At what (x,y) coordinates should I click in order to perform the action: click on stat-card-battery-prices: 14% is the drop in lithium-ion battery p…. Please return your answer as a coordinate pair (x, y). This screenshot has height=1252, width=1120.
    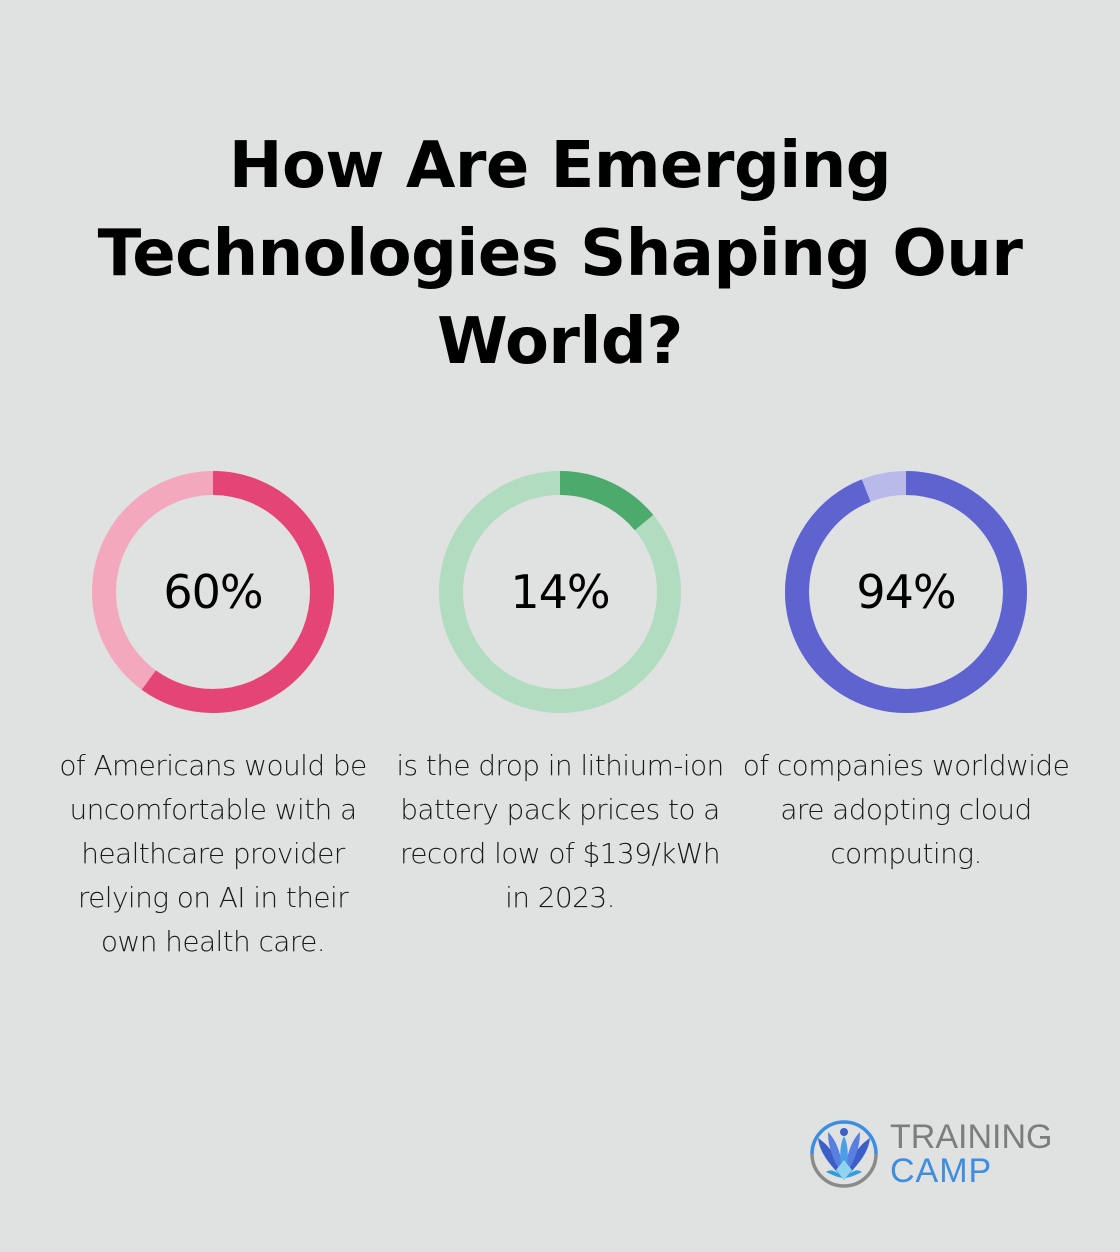
    Looking at the image, I should click on (560, 695).